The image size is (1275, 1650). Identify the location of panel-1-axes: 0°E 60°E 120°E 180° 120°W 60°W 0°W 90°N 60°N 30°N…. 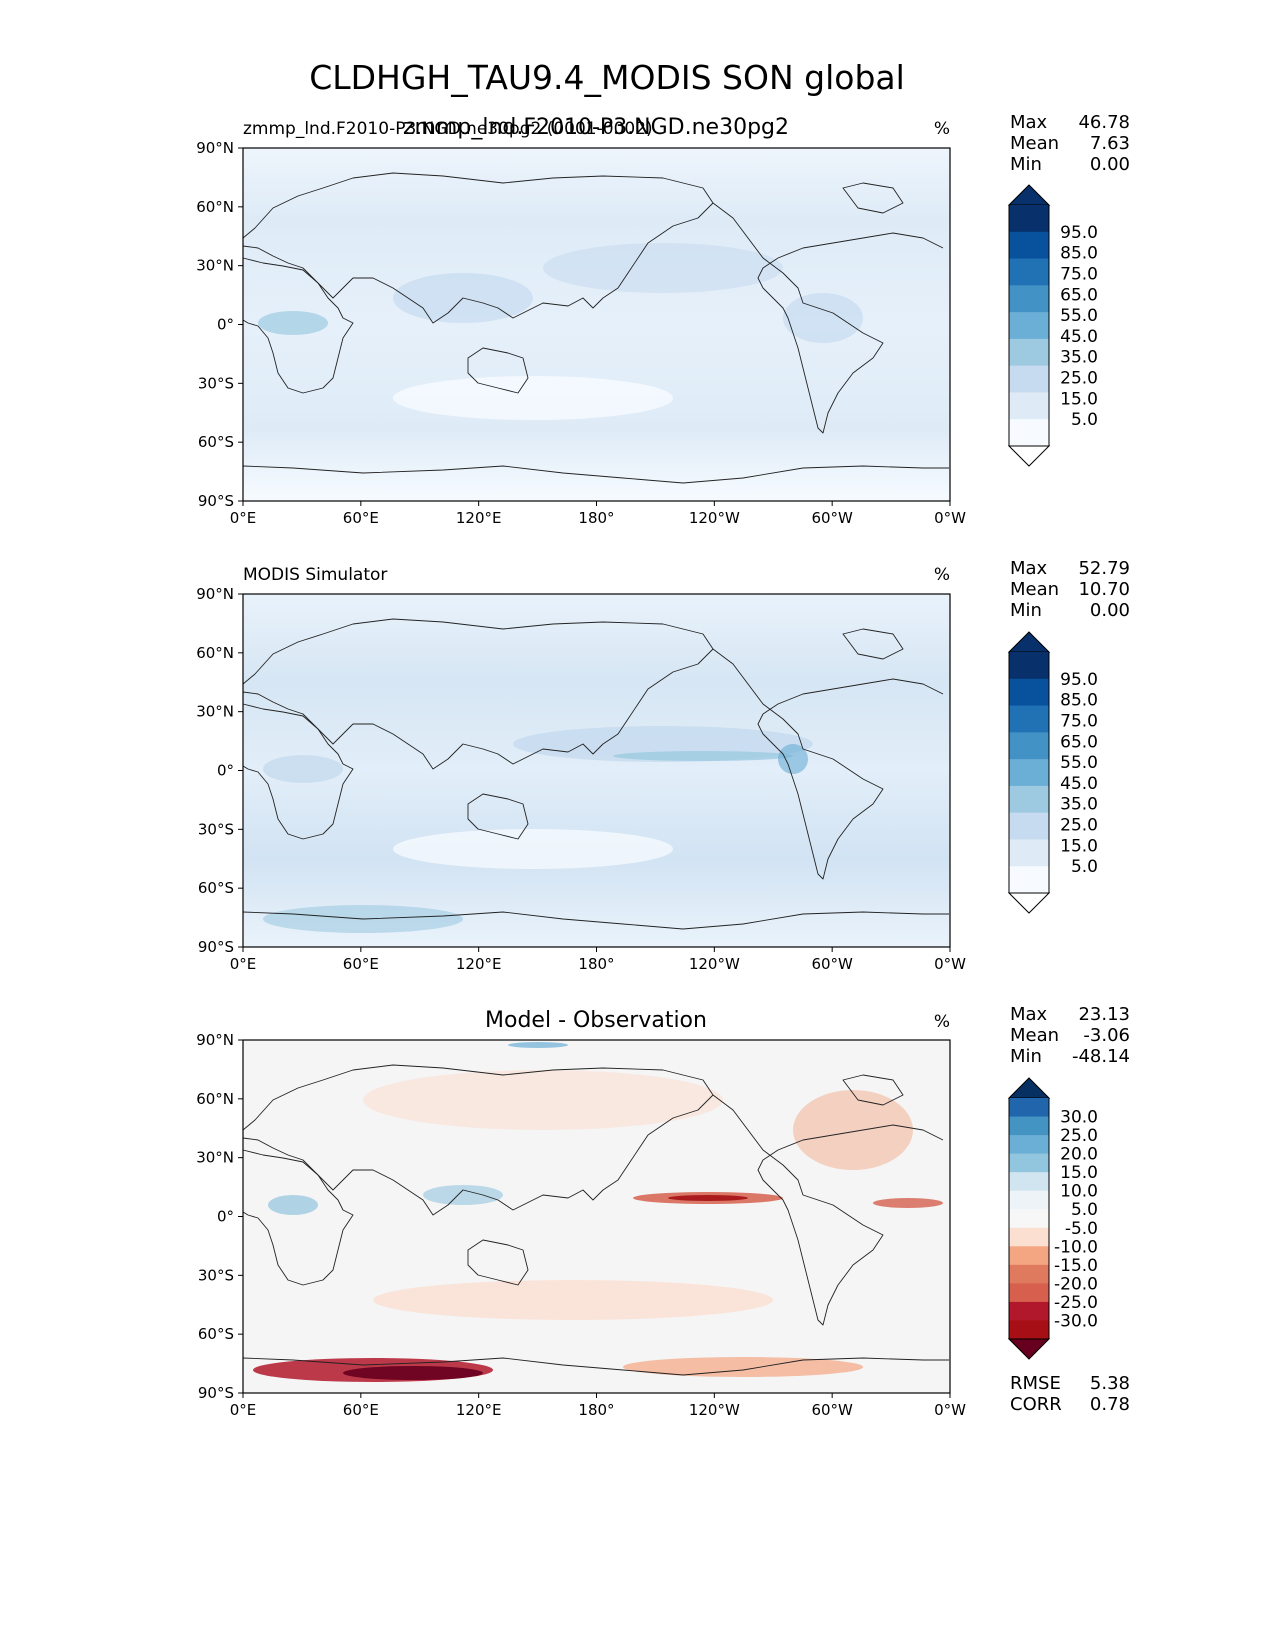
(581, 779).